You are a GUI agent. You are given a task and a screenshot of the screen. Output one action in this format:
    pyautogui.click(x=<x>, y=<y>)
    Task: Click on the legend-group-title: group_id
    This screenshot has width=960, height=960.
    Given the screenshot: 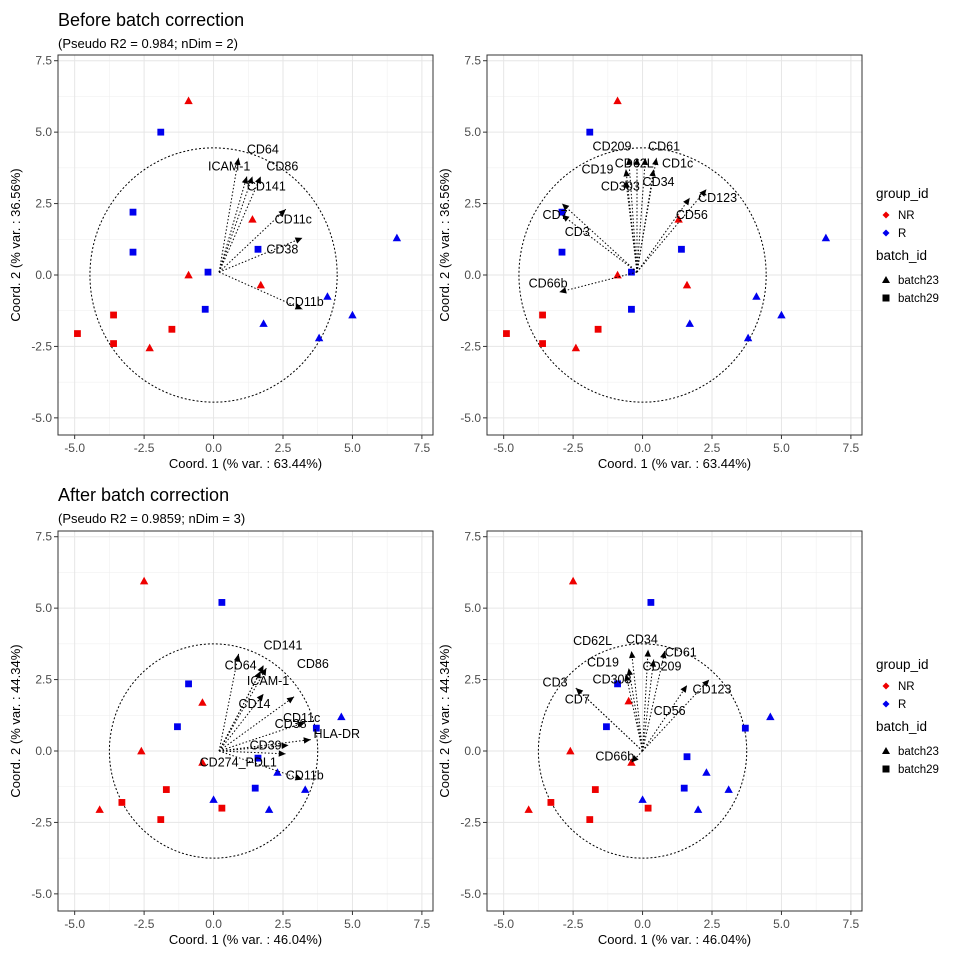 What is the action you would take?
    pyautogui.click(x=902, y=193)
    